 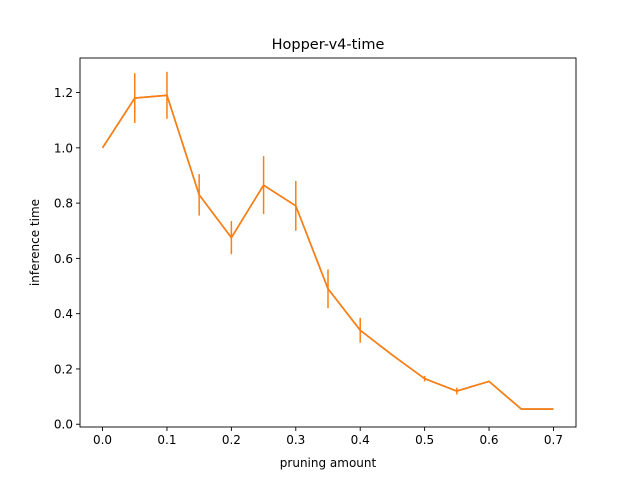 I want to click on x-axis-label: pruning amount, so click(x=328, y=463).